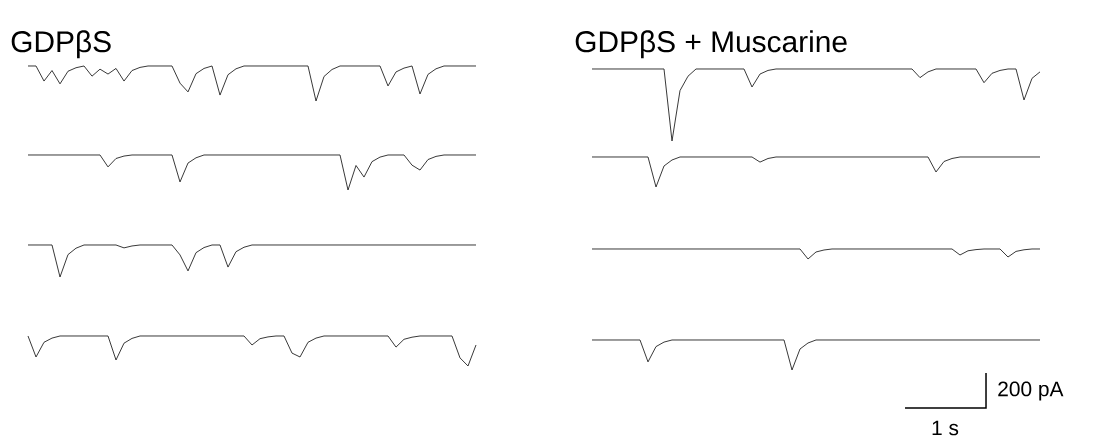  Describe the element at coordinates (945, 428) in the screenshot. I see `text: 1 s` at that location.